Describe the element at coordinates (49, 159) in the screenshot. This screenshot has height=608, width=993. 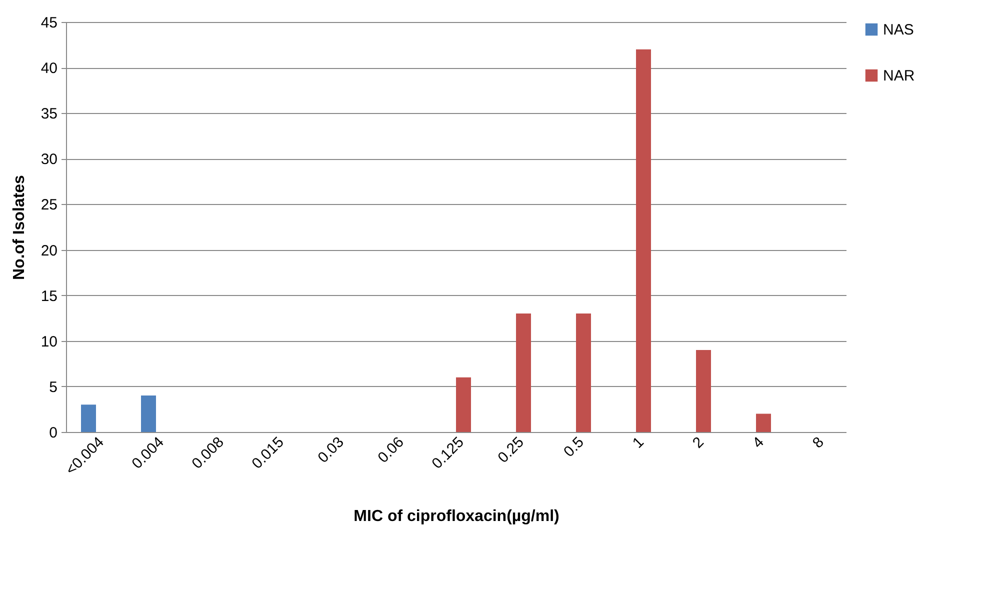
I see `y-tick-label: 30` at that location.